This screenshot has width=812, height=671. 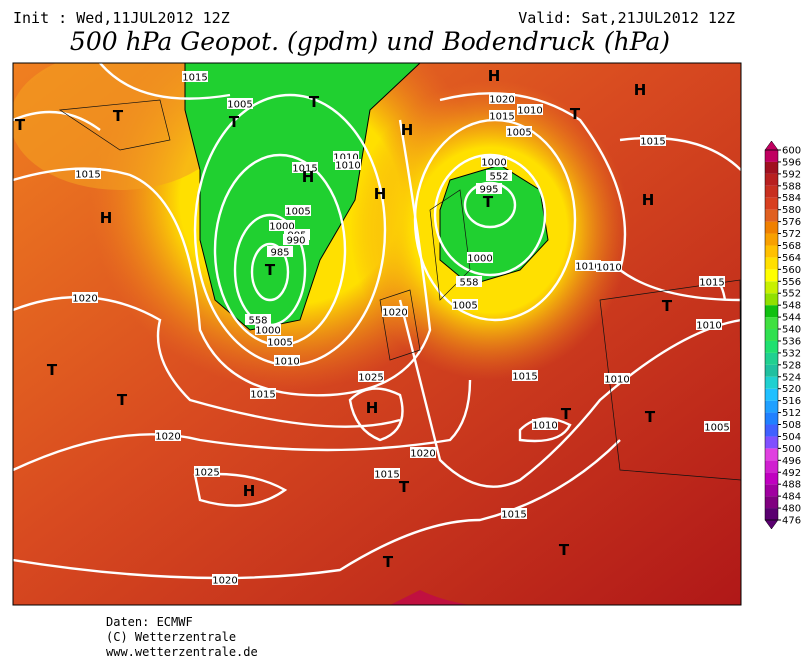 I want to click on hot-area, so click(x=430, y=597).